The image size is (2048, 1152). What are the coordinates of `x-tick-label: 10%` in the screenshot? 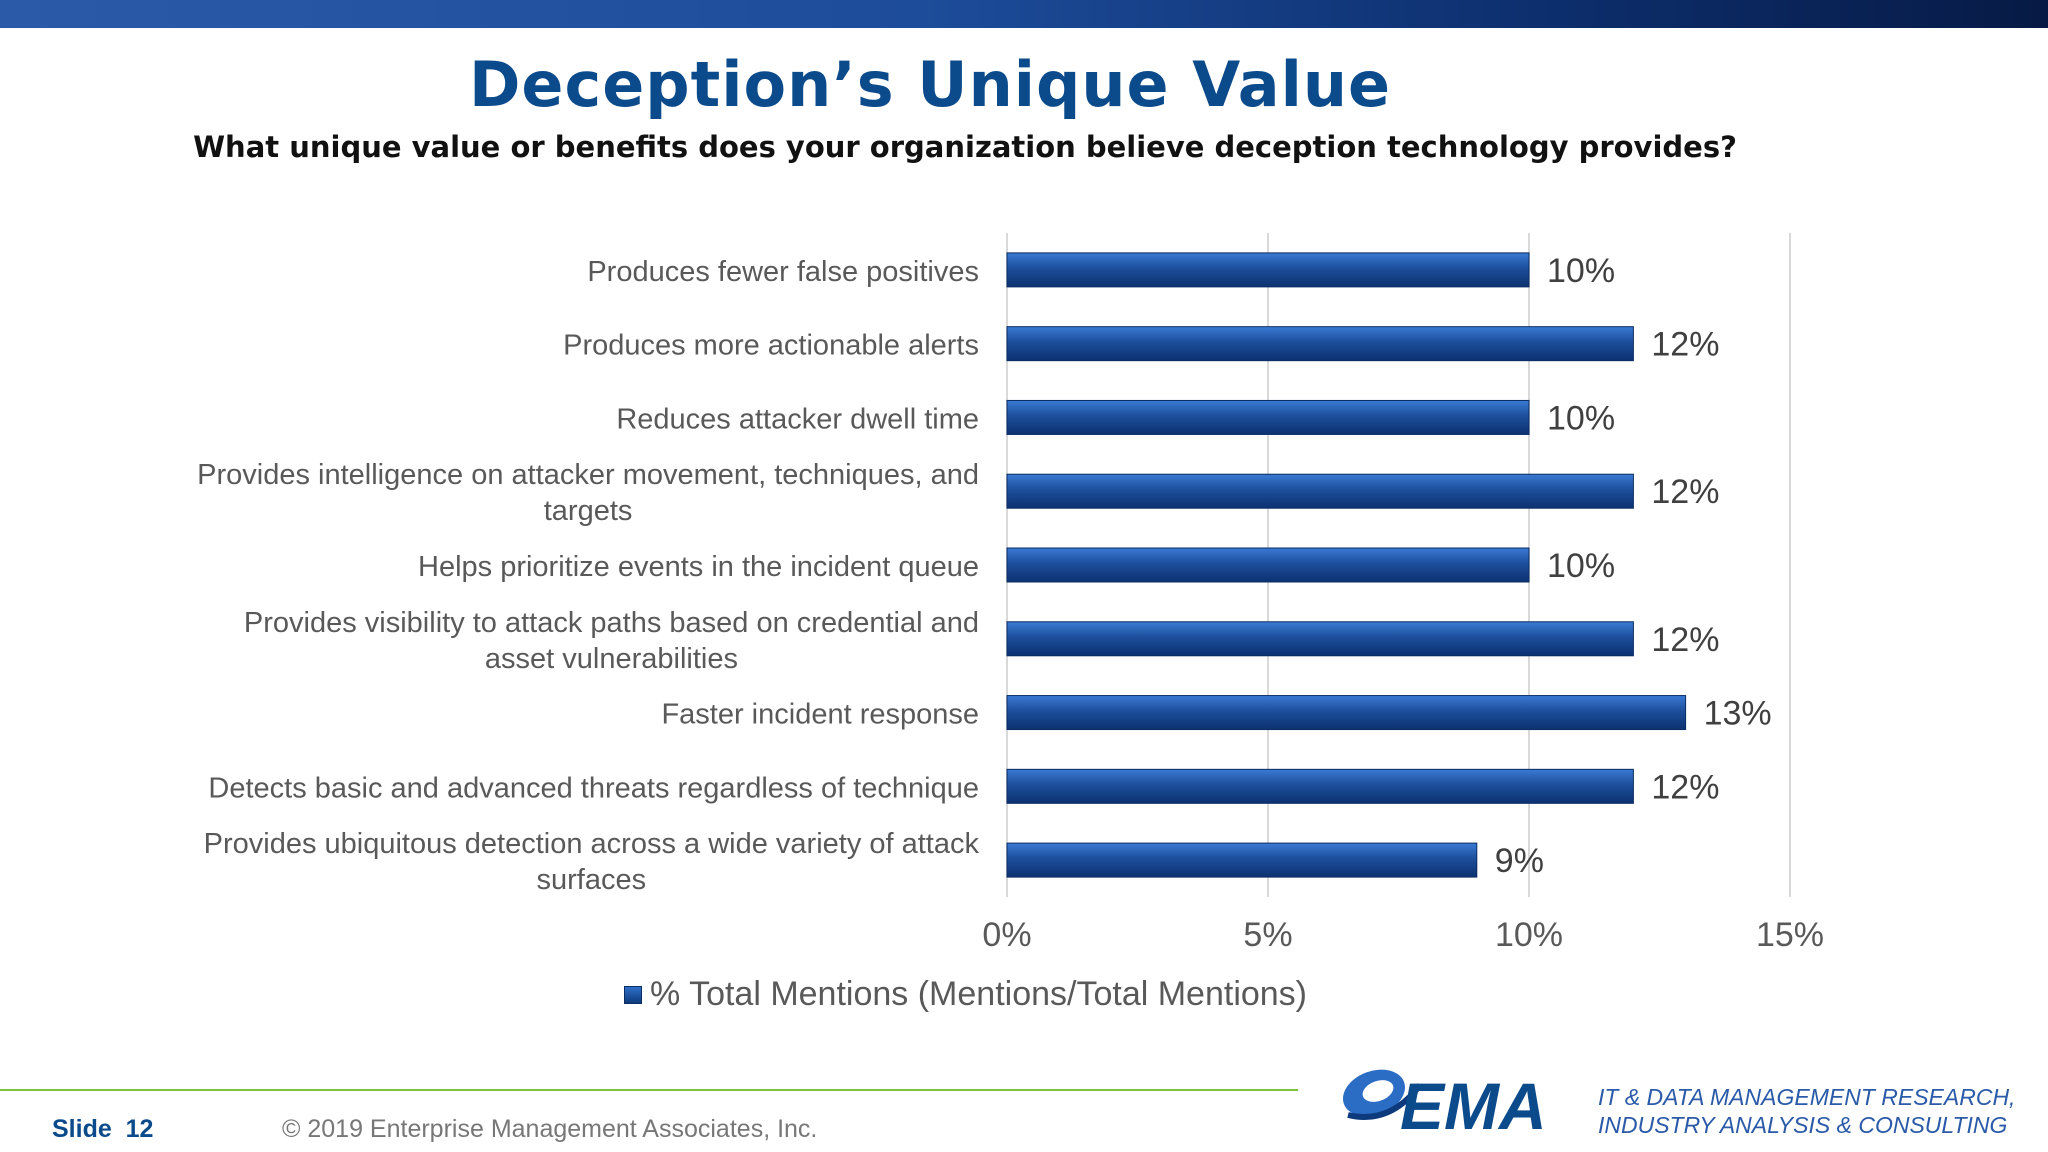 It's located at (1529, 935).